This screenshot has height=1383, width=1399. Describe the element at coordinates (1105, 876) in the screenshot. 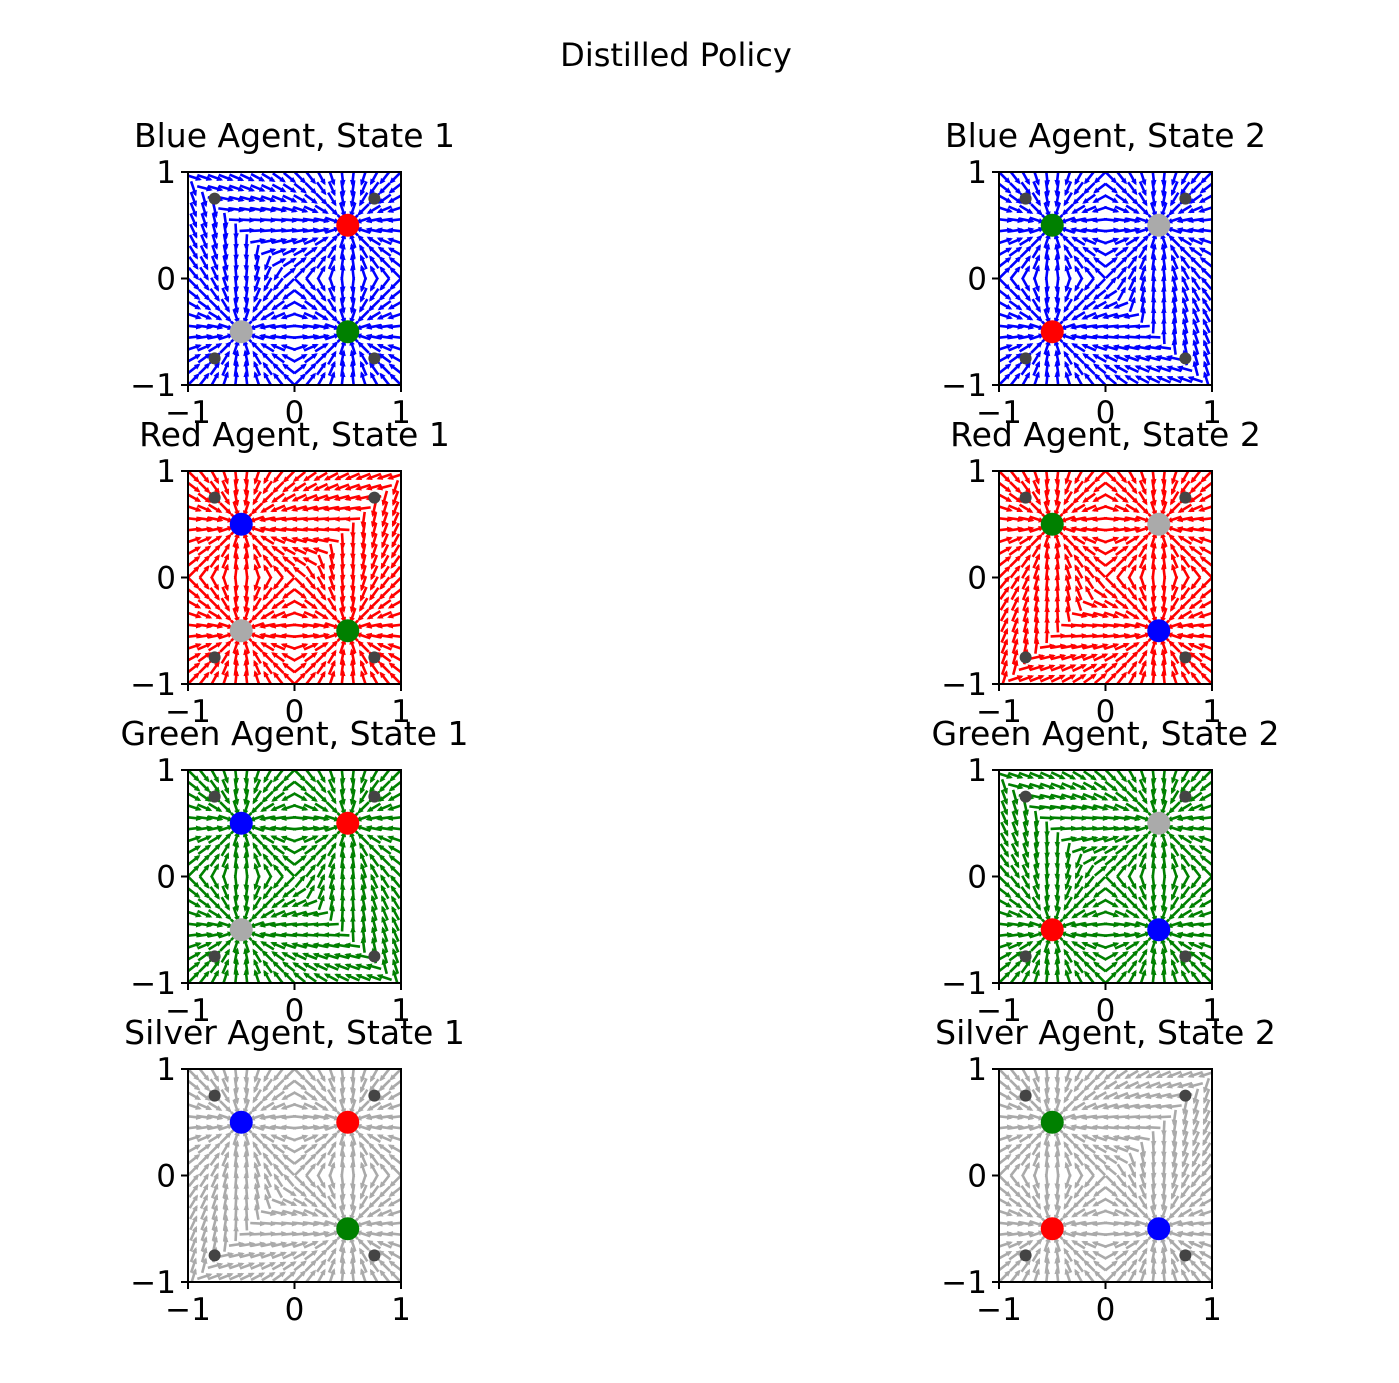

I see `vector-field` at that location.